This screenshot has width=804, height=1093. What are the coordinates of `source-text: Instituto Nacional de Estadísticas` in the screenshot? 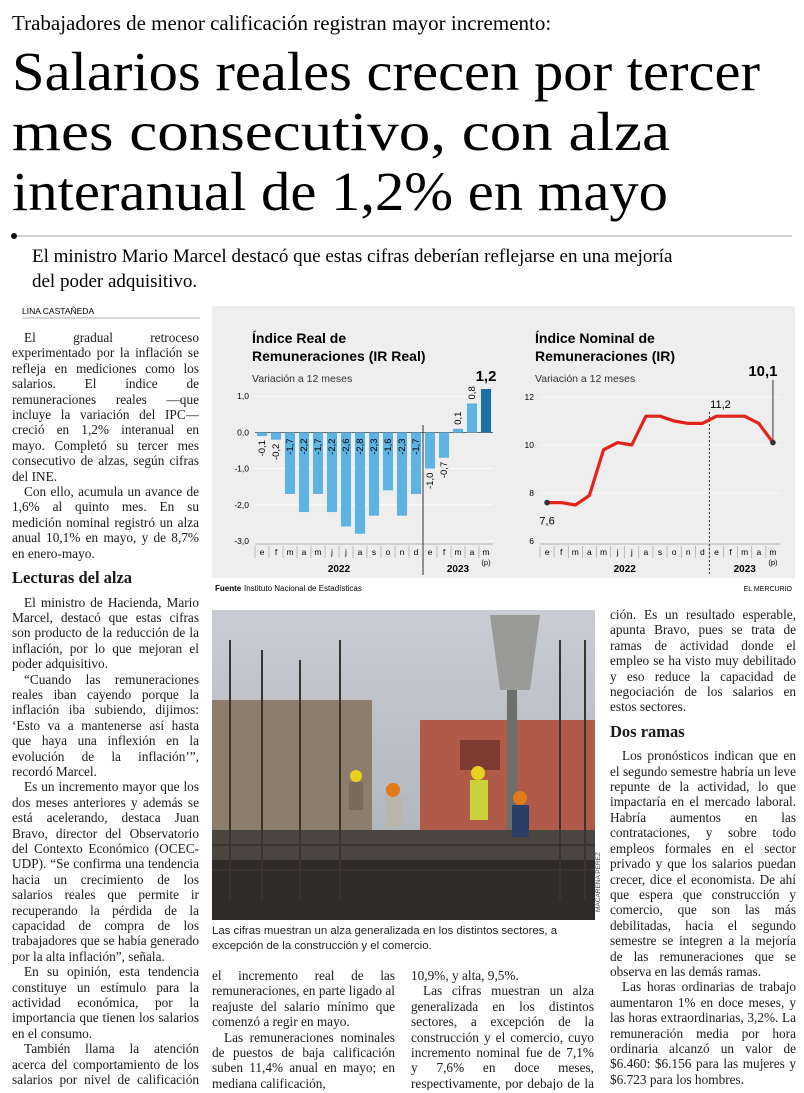 It's located at (303, 588).